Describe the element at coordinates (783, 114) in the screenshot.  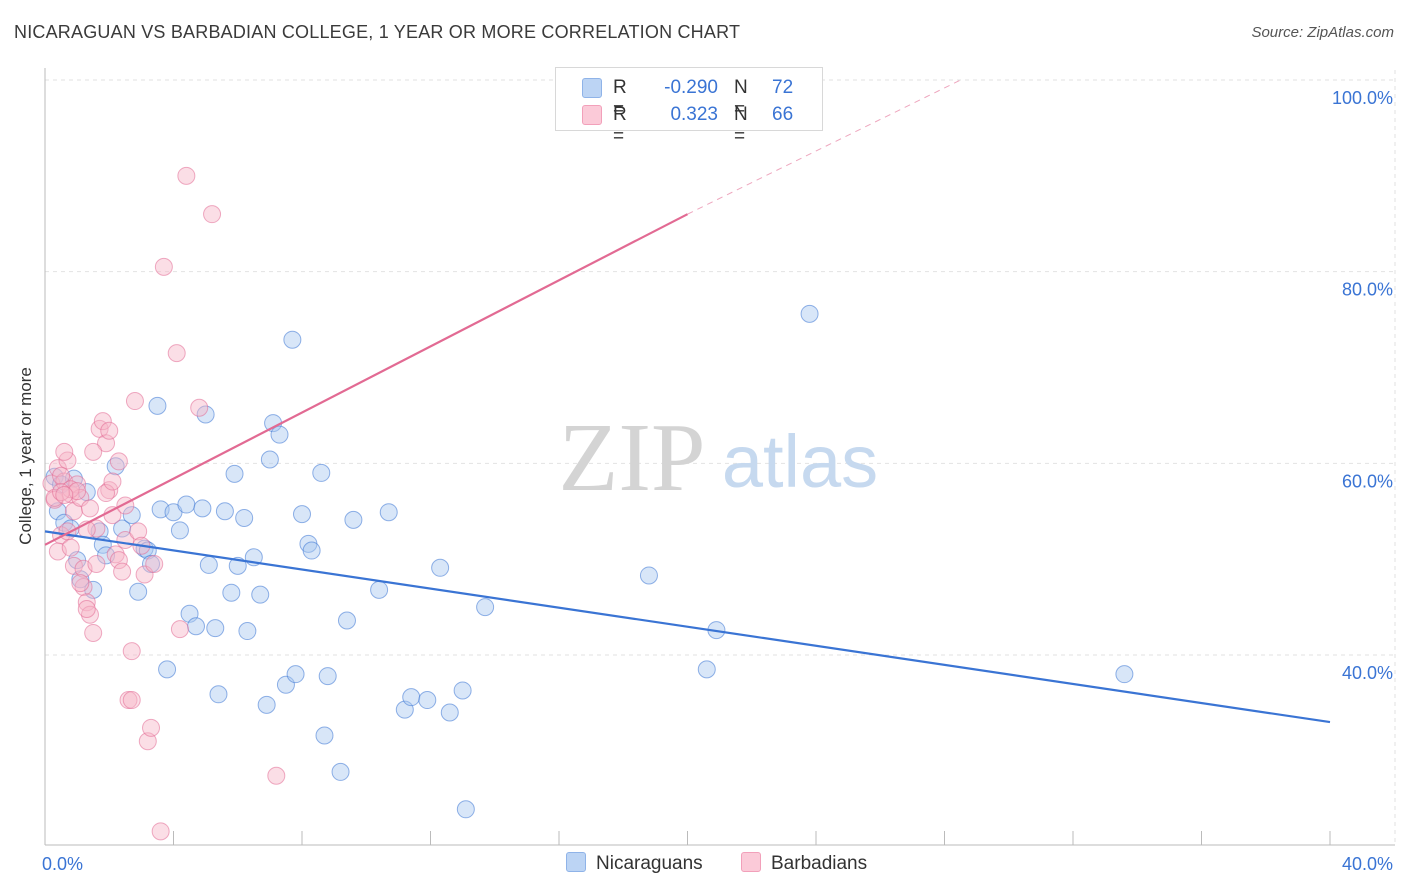
I see `n-value: 66` at that location.